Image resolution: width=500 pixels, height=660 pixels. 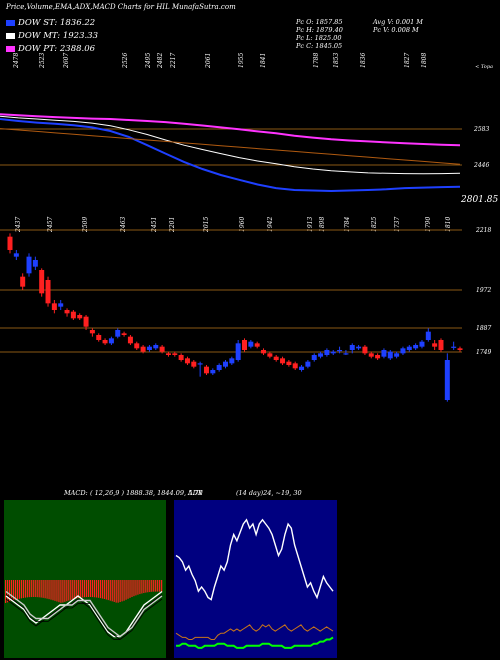 I want to click on legend-dow-st-value: 1836.22, so click(x=77, y=23).